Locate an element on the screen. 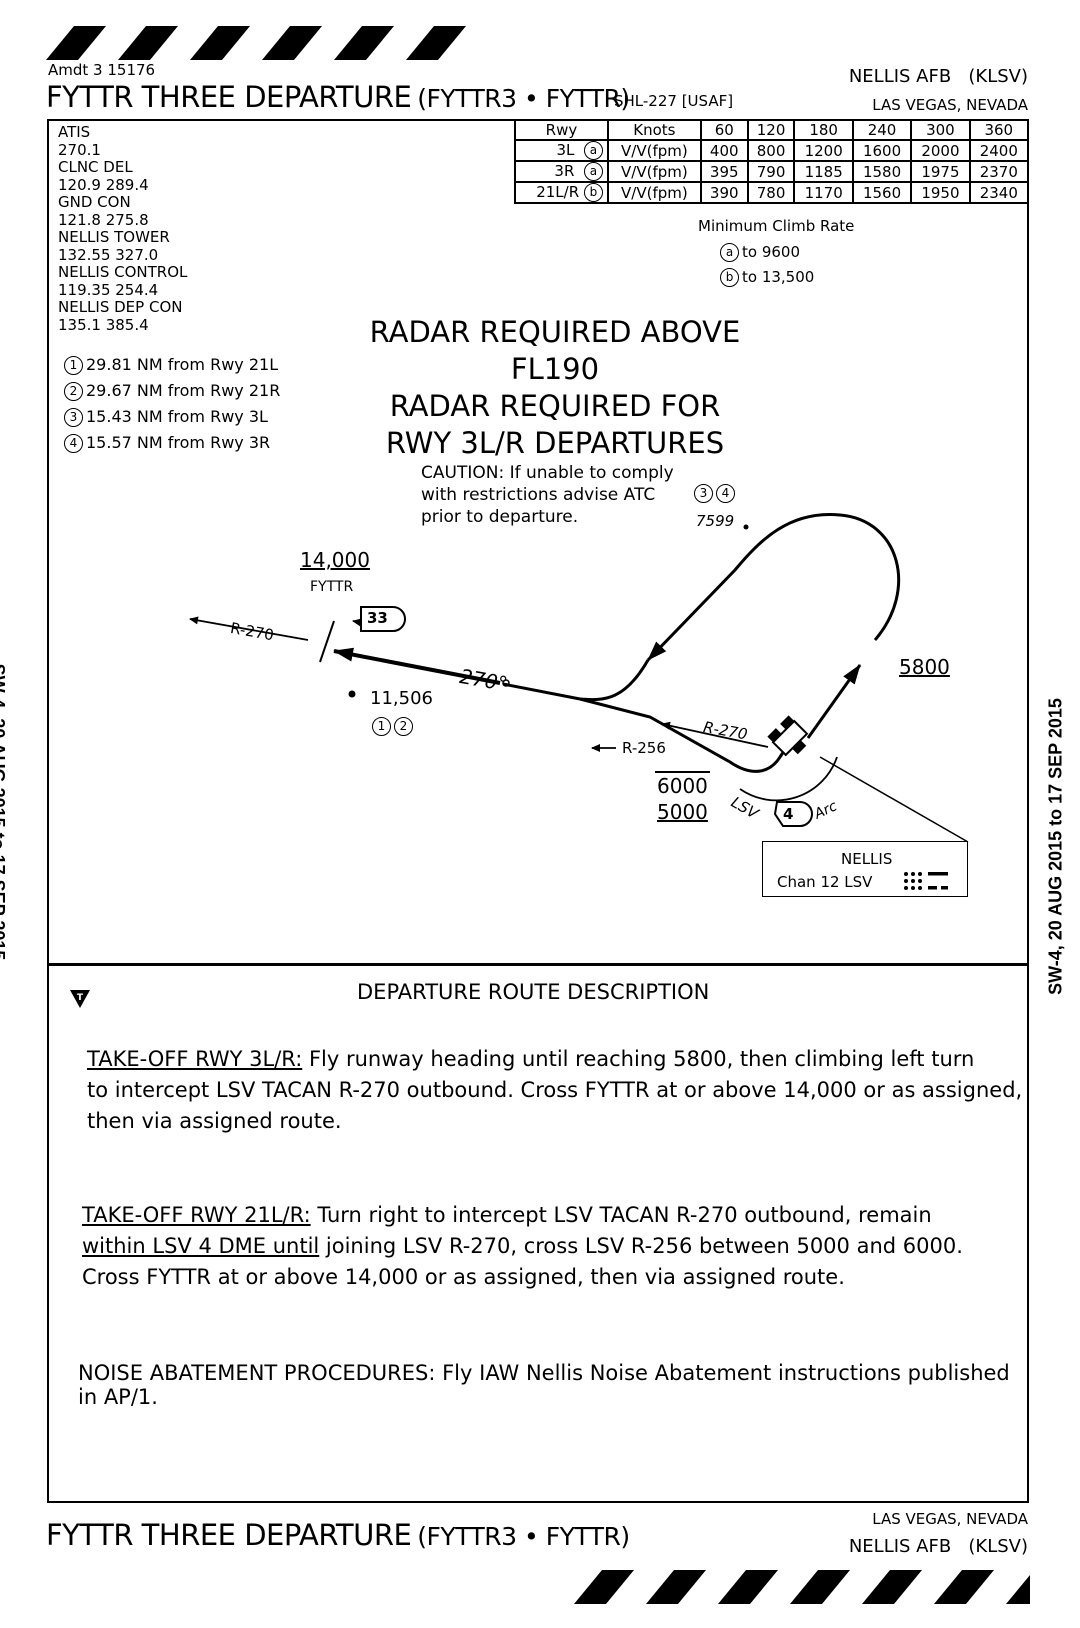 The image size is (1080, 1628). distance-note: 3 15.43 NM from Rwy 3L is located at coordinates (172, 417).